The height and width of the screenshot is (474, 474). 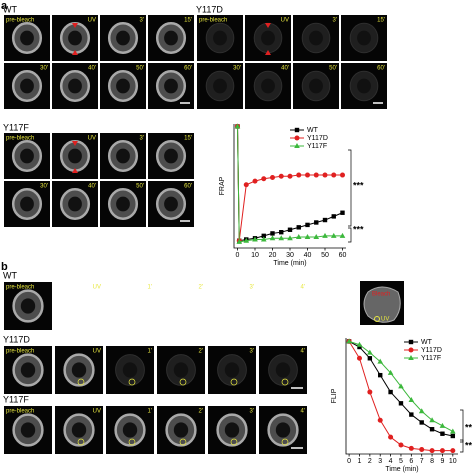 I want to click on x-tick-label: 60, so click(x=343, y=255).